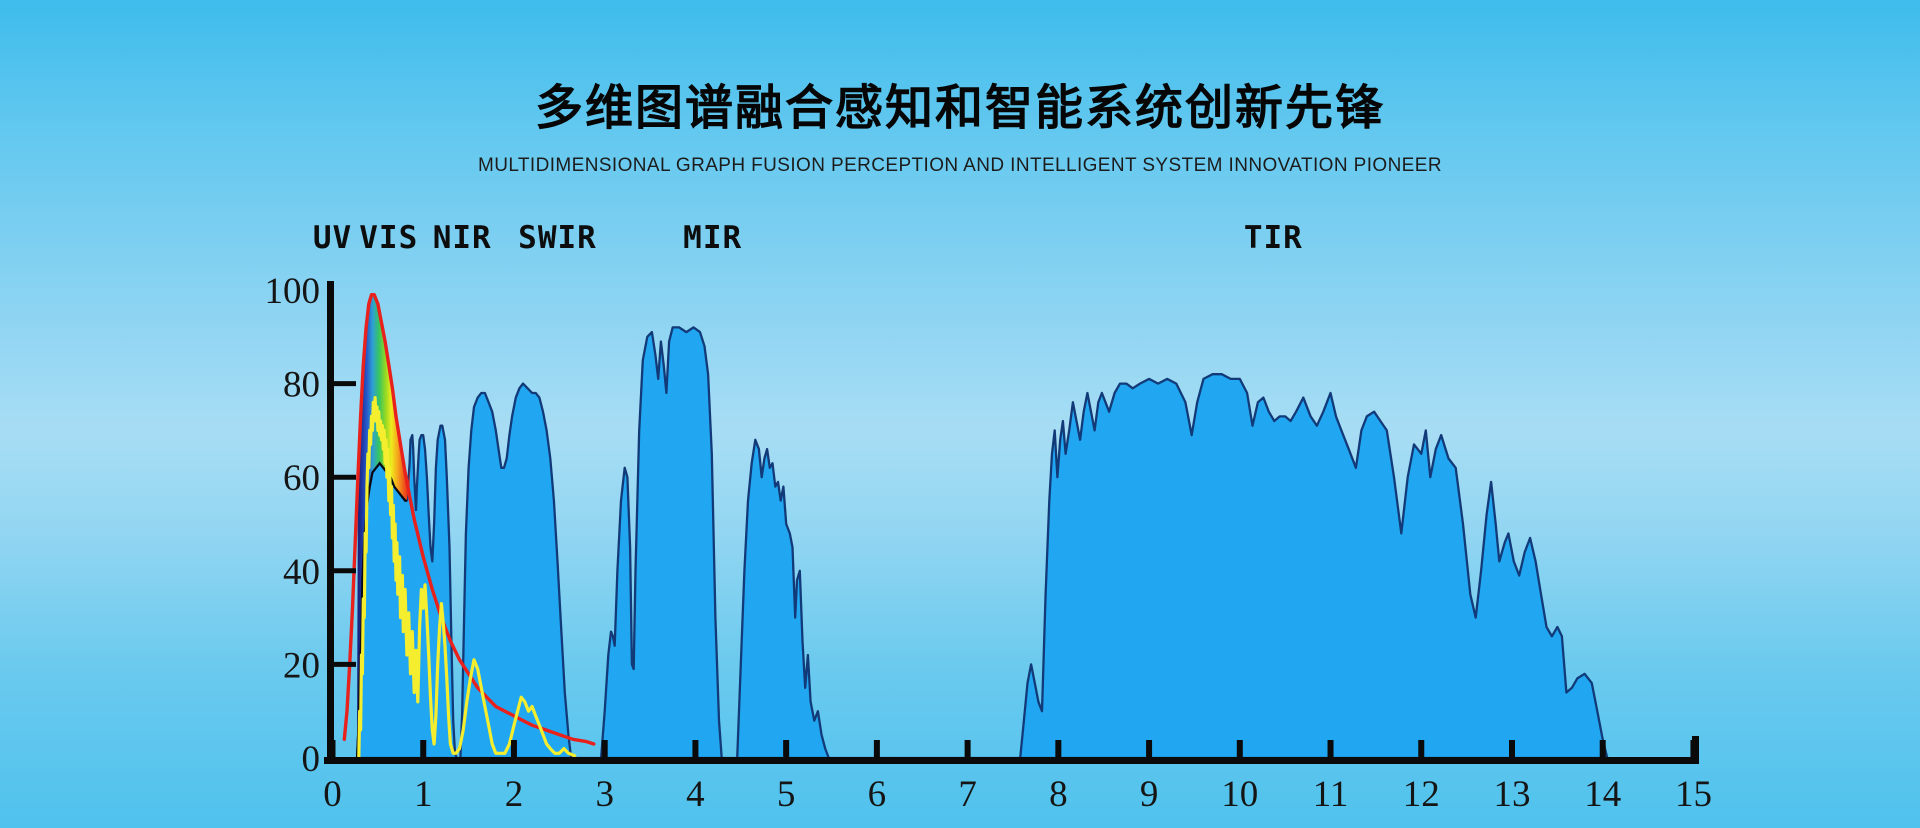 The image size is (1920, 828). What do you see at coordinates (713, 238) in the screenshot?
I see `band-label-mir: MIR` at bounding box center [713, 238].